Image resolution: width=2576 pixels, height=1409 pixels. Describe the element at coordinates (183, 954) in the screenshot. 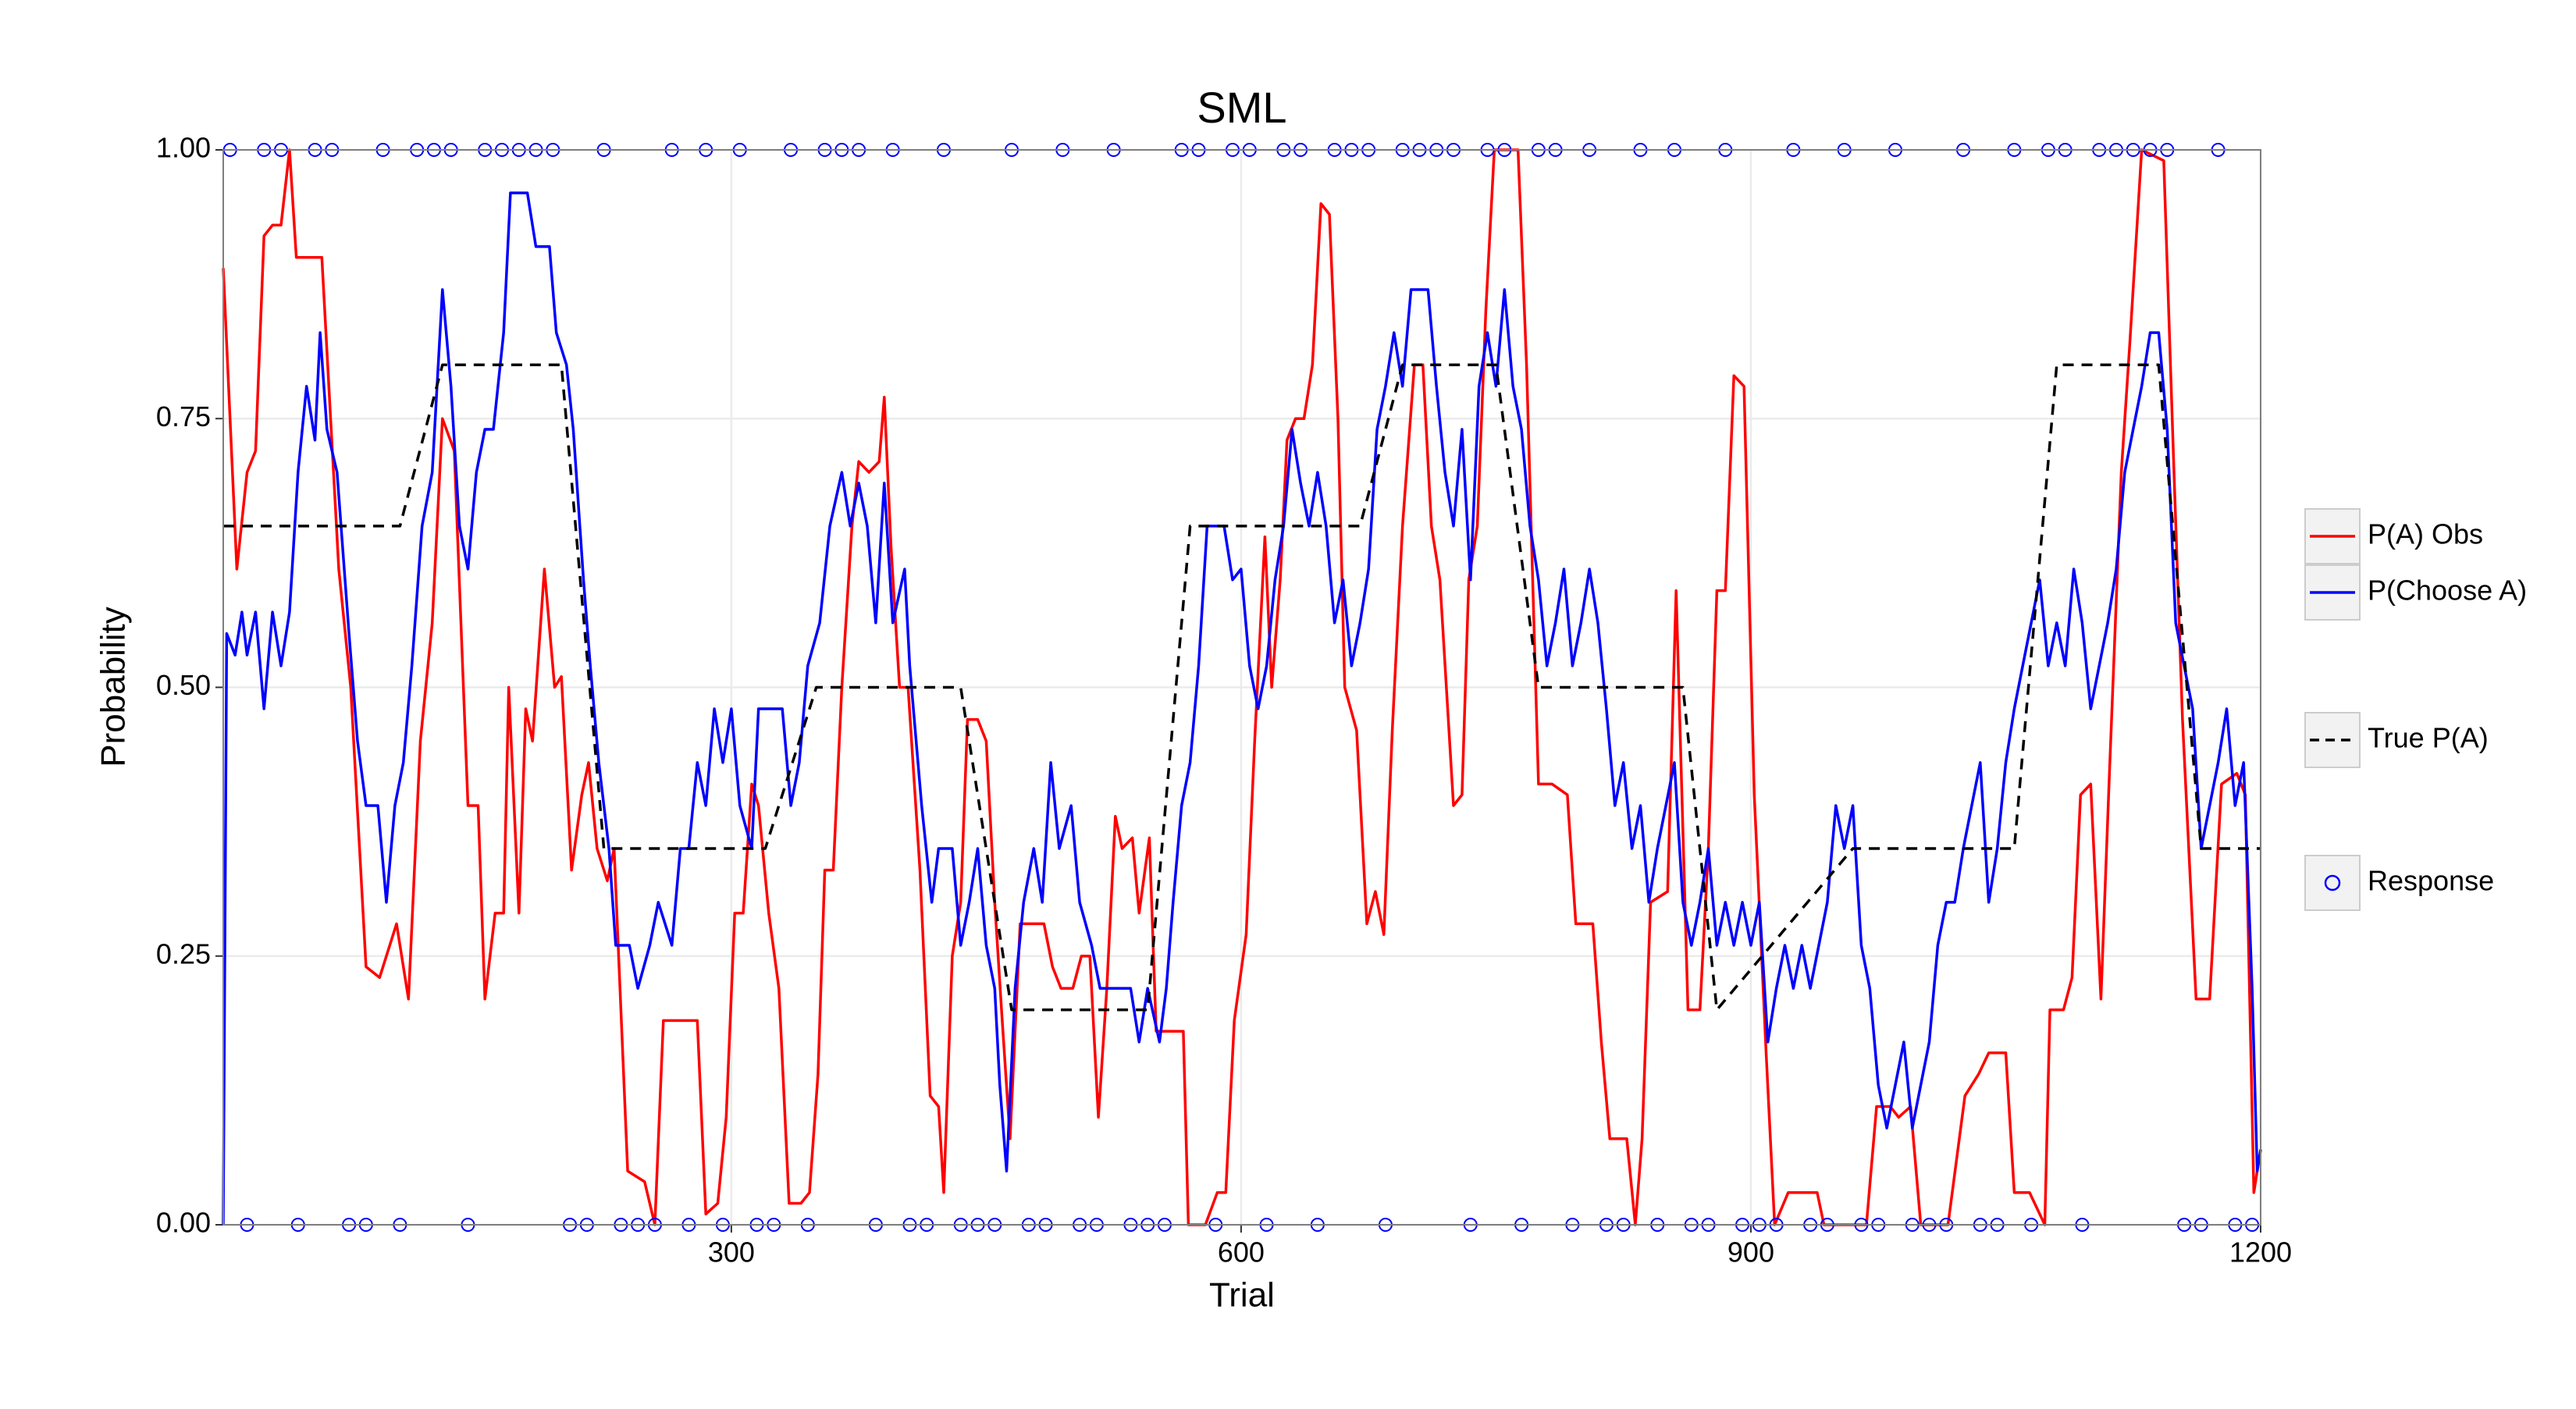

I see `y-tick-label: 0.25` at that location.